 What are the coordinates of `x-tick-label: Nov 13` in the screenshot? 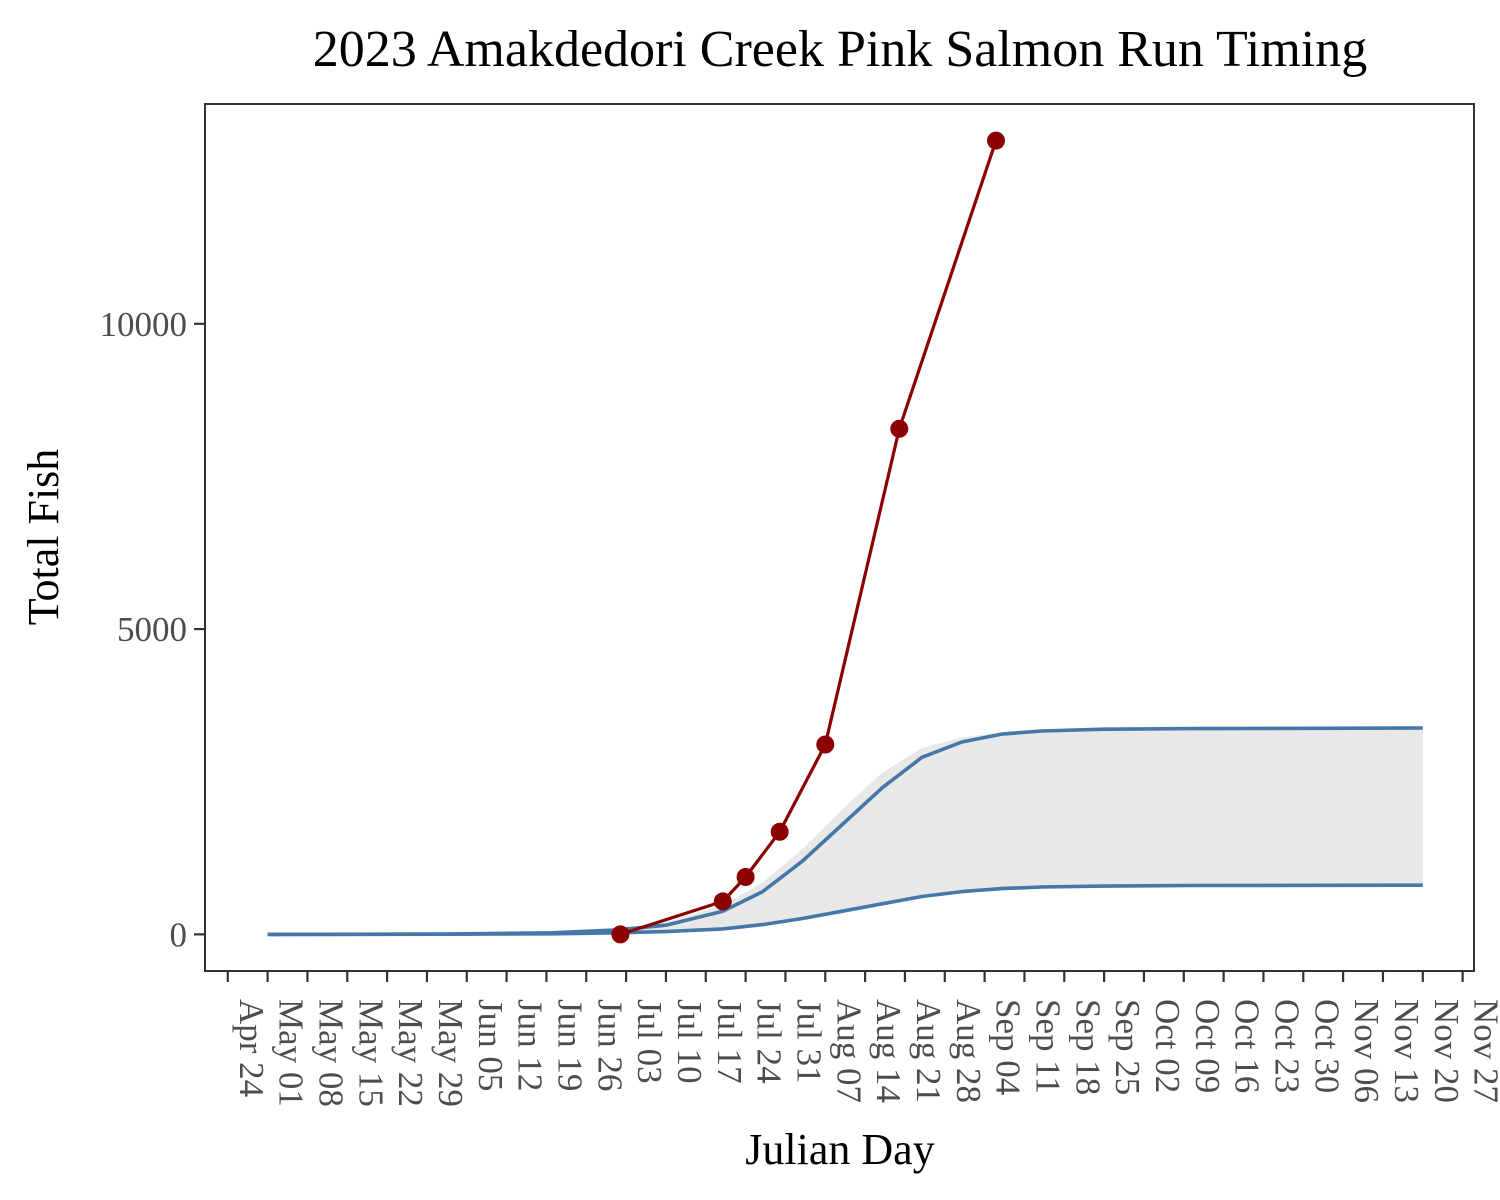 It's located at (1406, 1051).